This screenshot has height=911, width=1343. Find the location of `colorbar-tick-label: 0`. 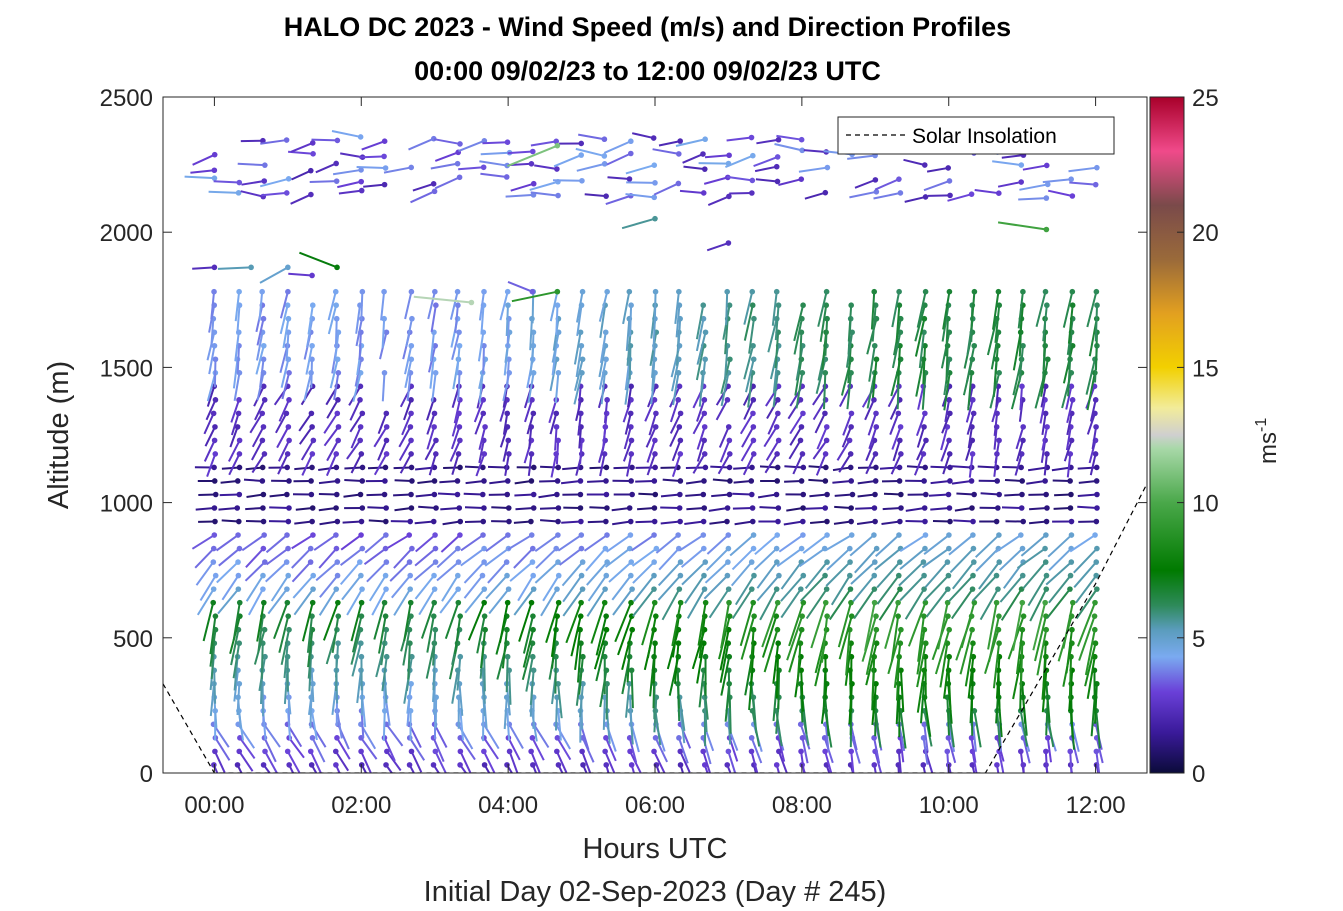

colorbar-tick-label: 0 is located at coordinates (1198, 774).